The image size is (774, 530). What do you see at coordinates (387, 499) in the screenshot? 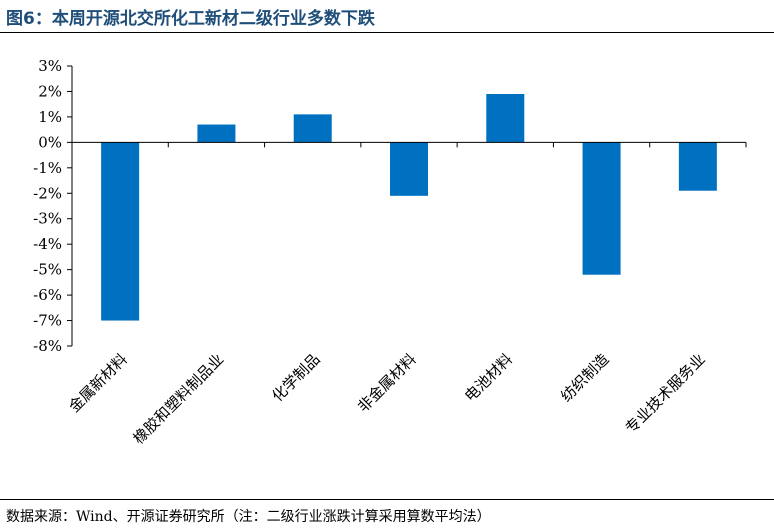
I see `source-rule` at bounding box center [387, 499].